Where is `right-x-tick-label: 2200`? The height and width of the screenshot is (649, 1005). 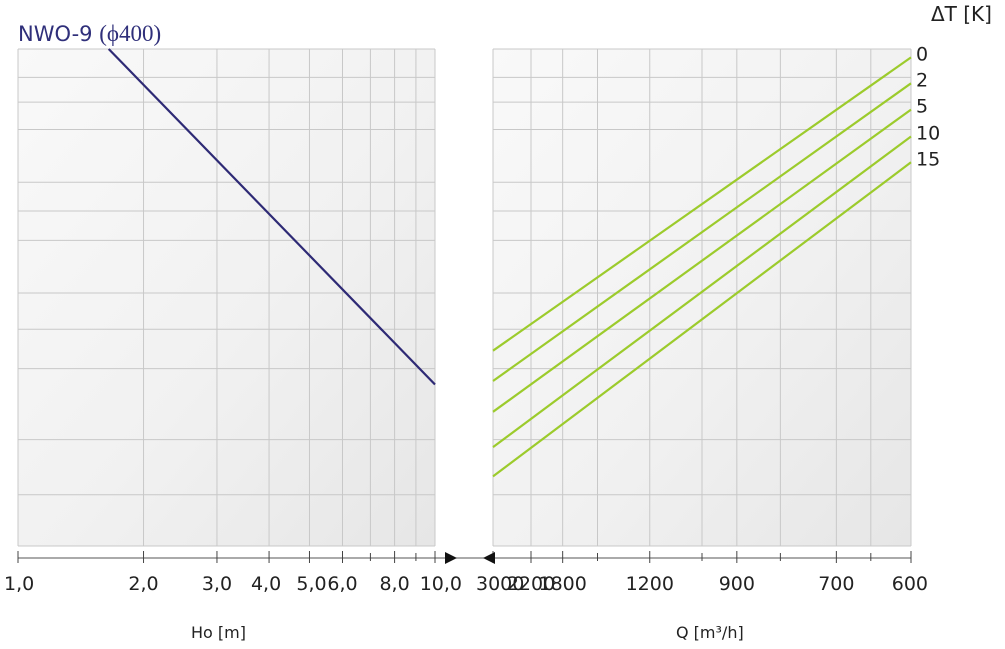
right-x-tick-label: 2200 is located at coordinates (531, 584).